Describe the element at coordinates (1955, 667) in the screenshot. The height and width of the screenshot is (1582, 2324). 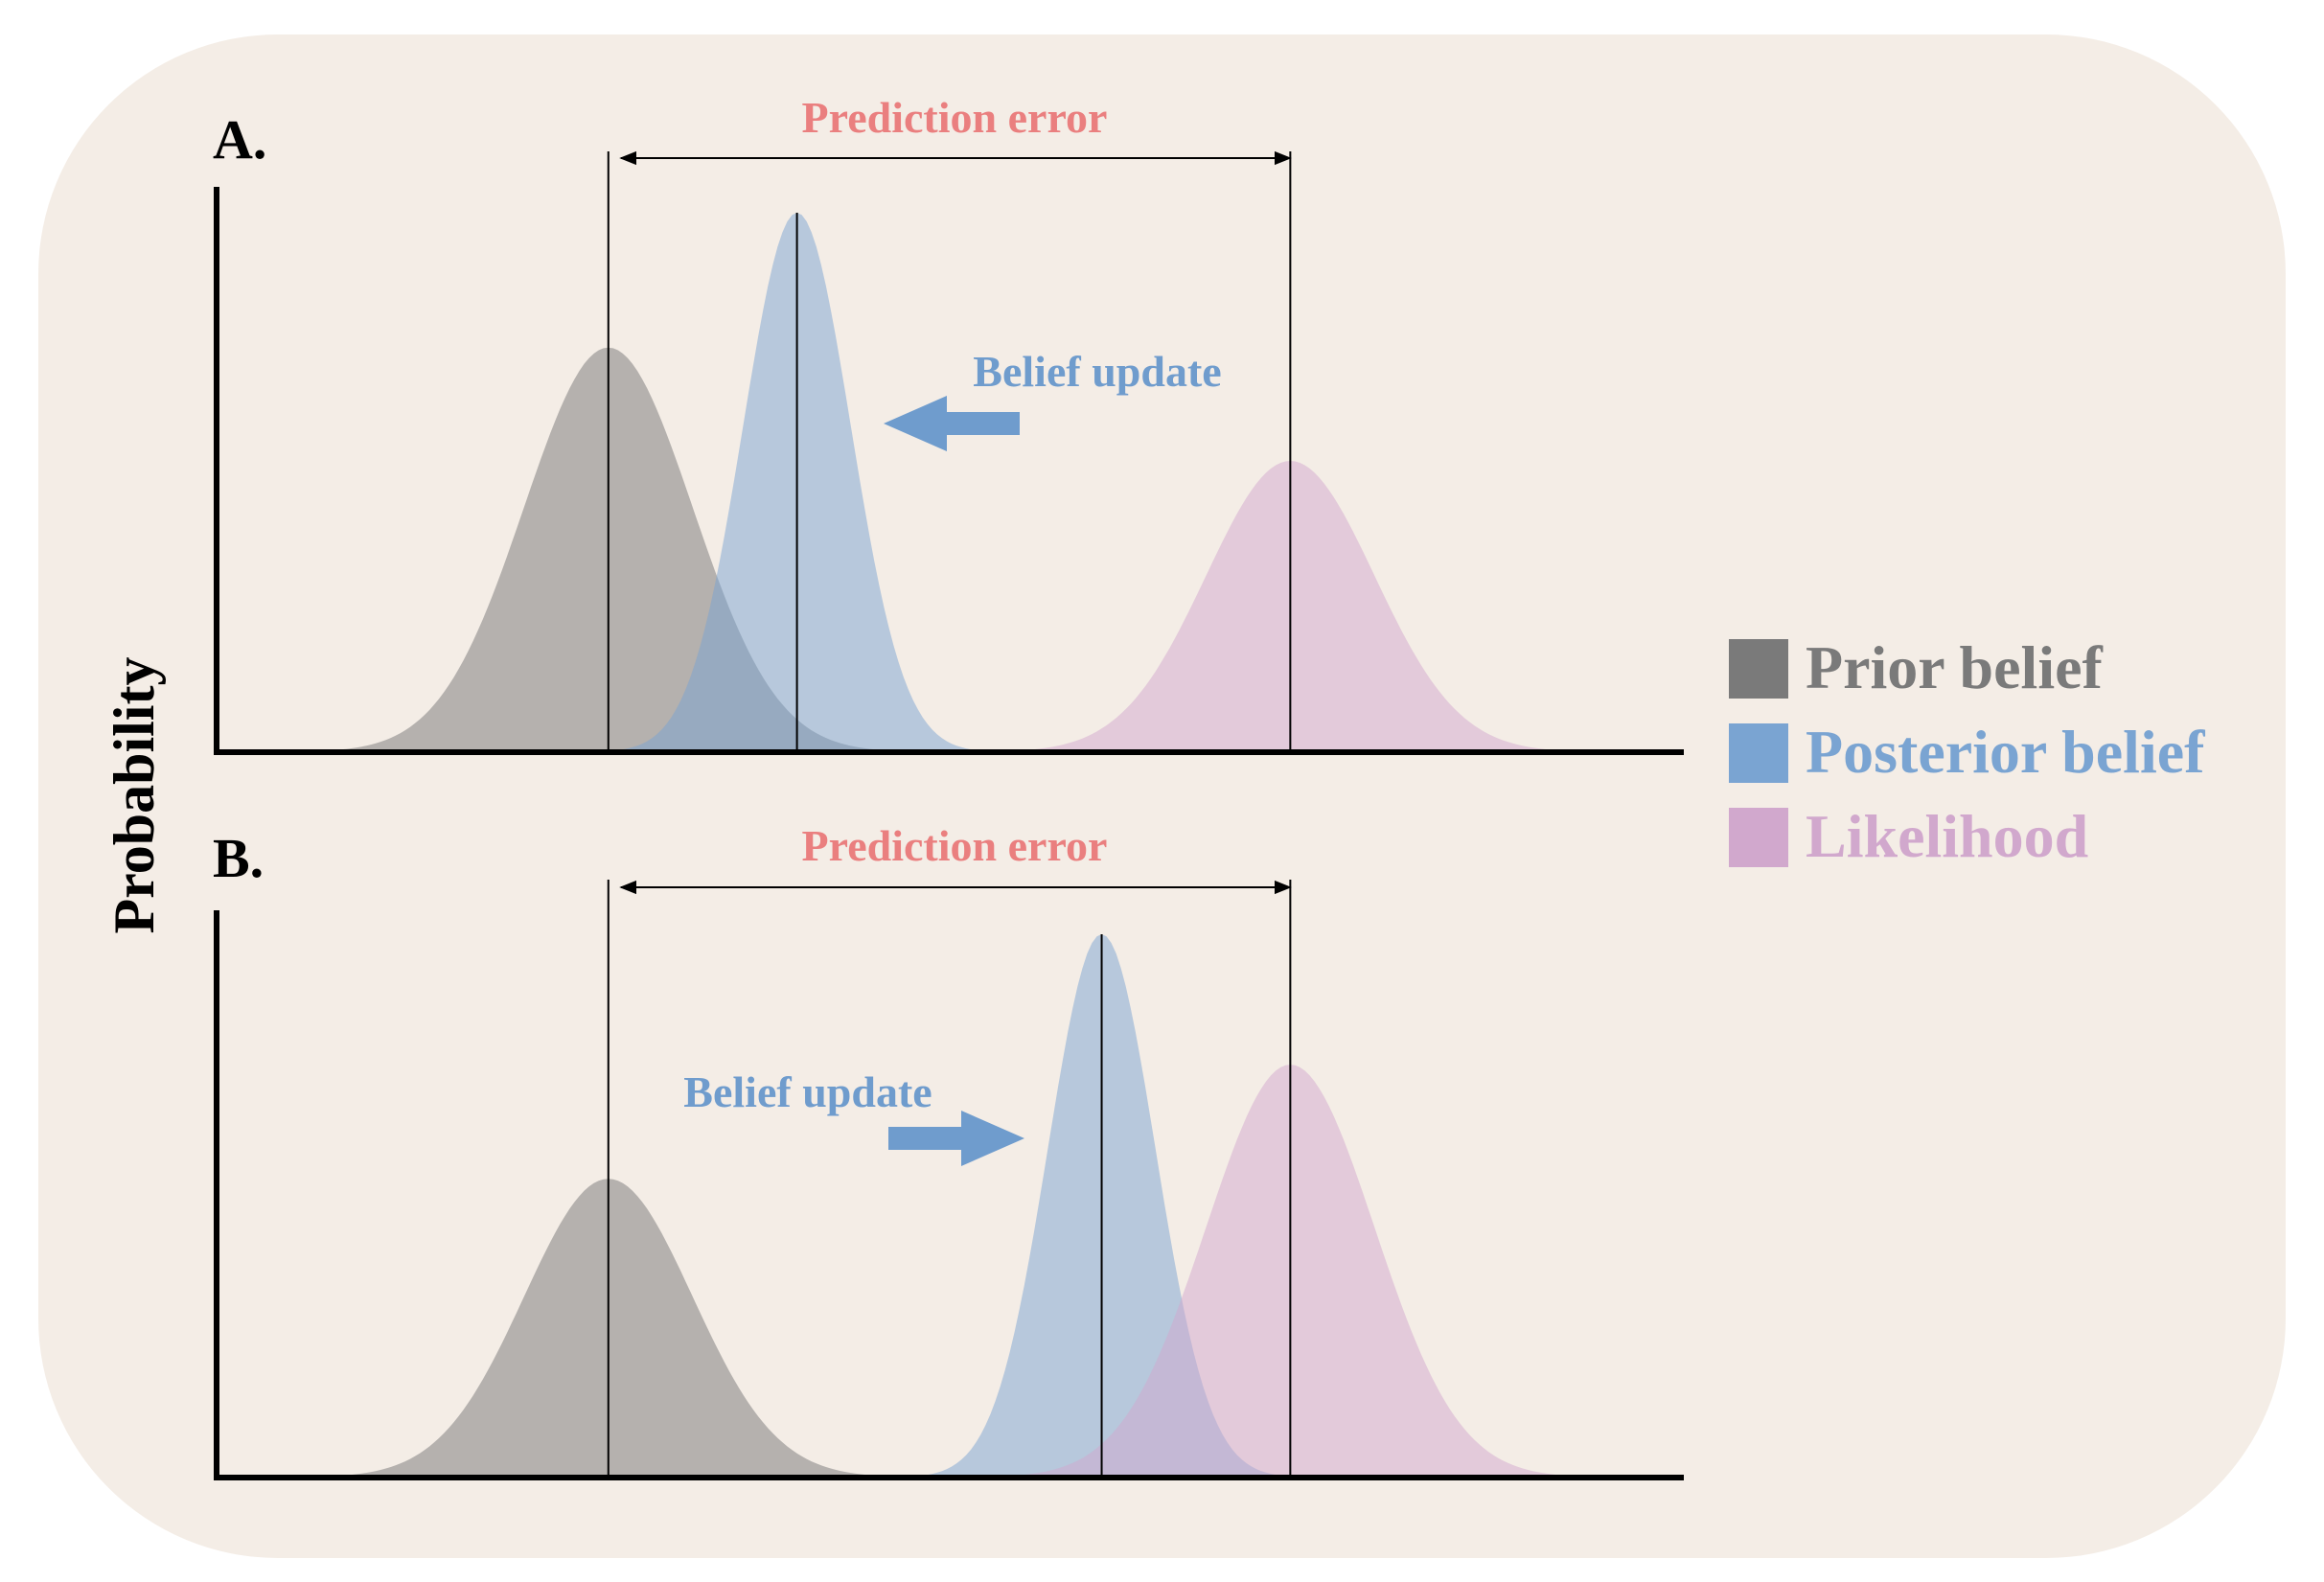
I see `legend-label: Prior belief` at that location.